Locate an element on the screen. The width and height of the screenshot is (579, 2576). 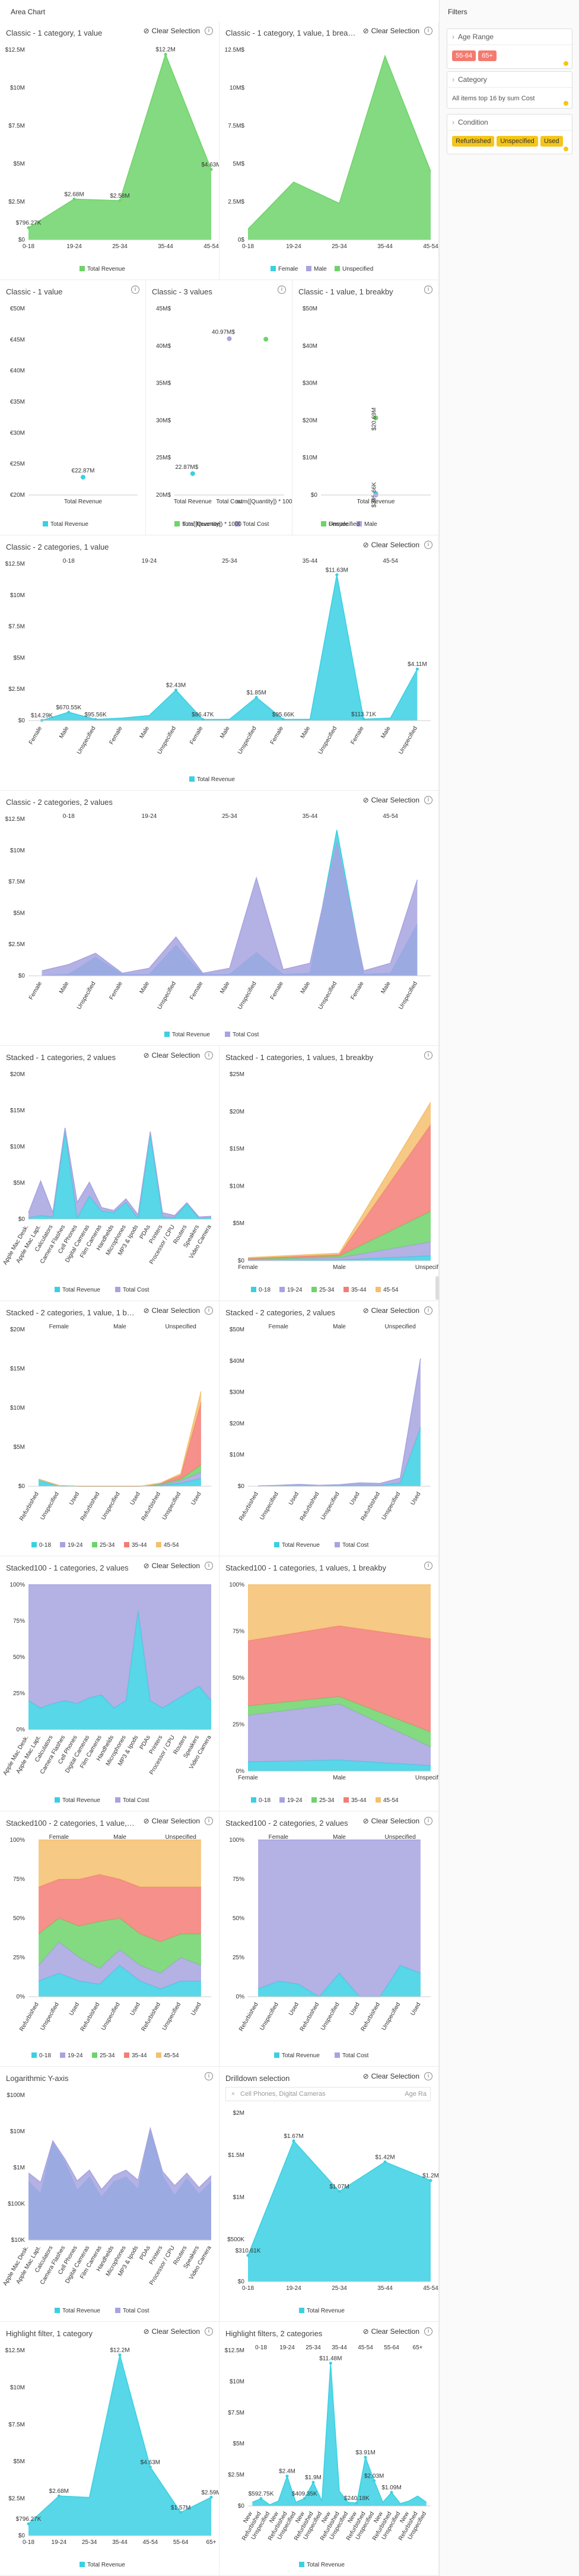
legend-item: sum([Quantity]) * 1000 is located at coordinates (211, 524).